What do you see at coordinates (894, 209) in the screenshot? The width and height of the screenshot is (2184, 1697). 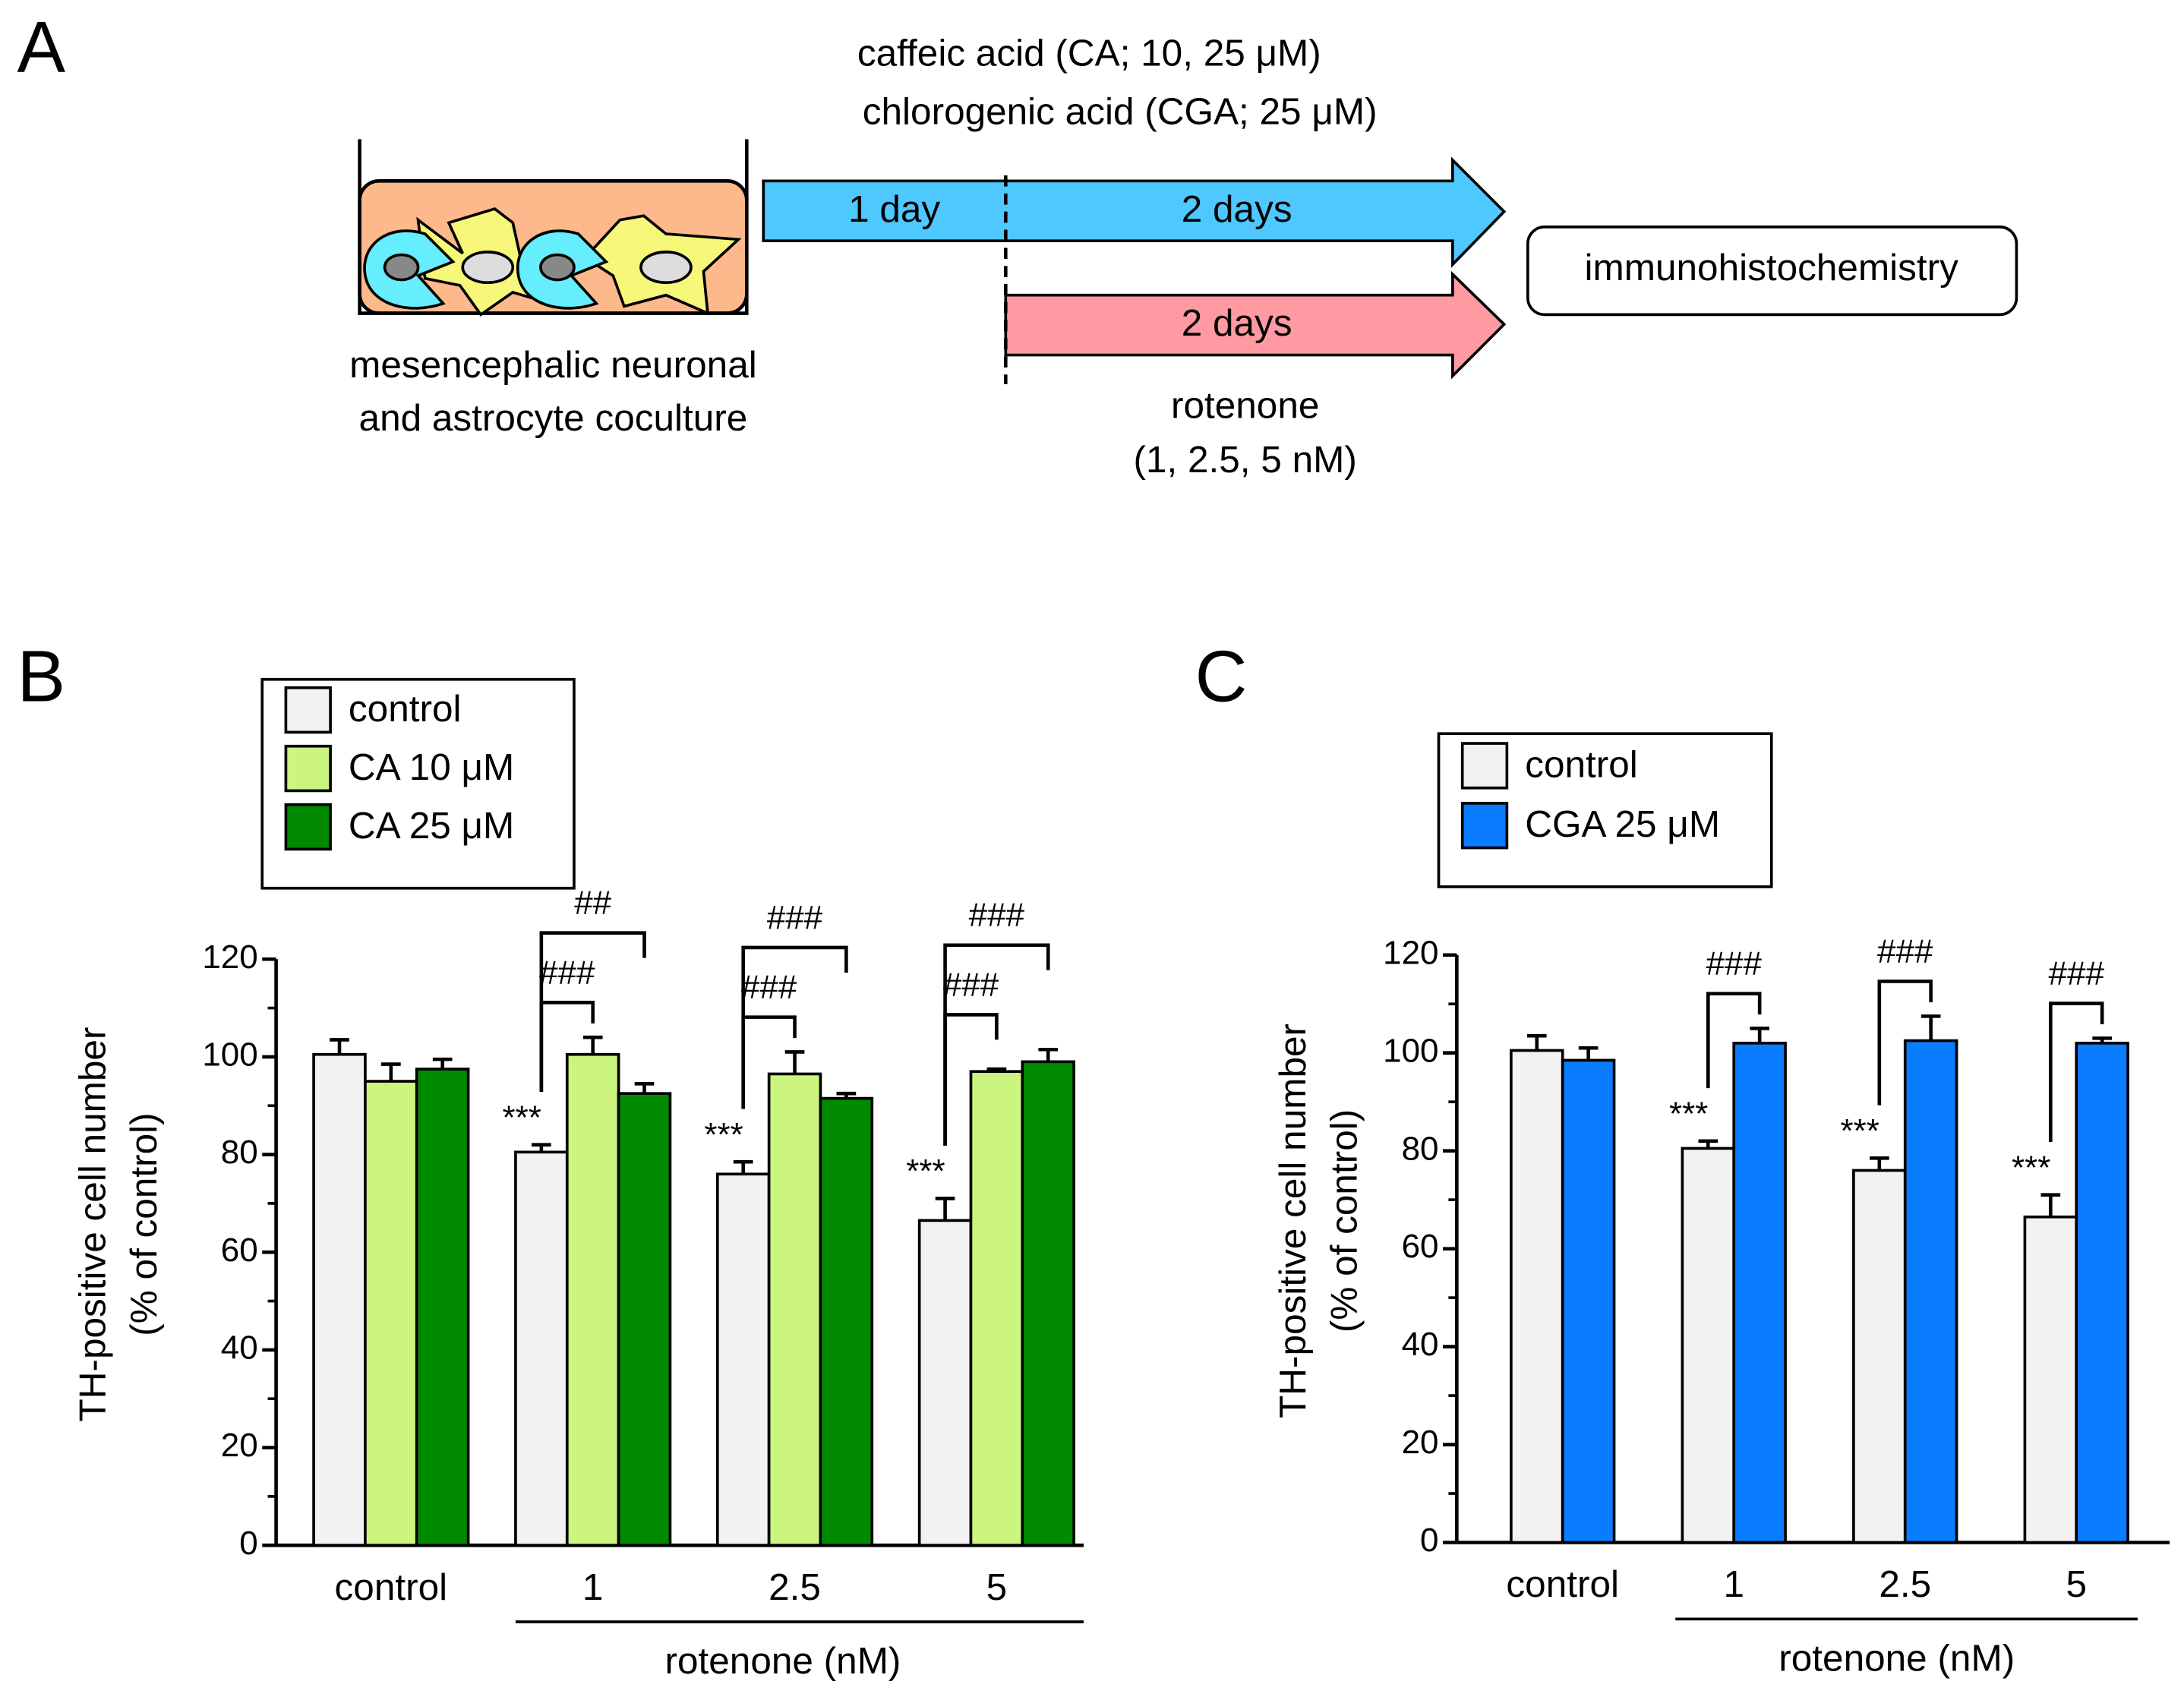 I see `arrow-label: 1 day` at bounding box center [894, 209].